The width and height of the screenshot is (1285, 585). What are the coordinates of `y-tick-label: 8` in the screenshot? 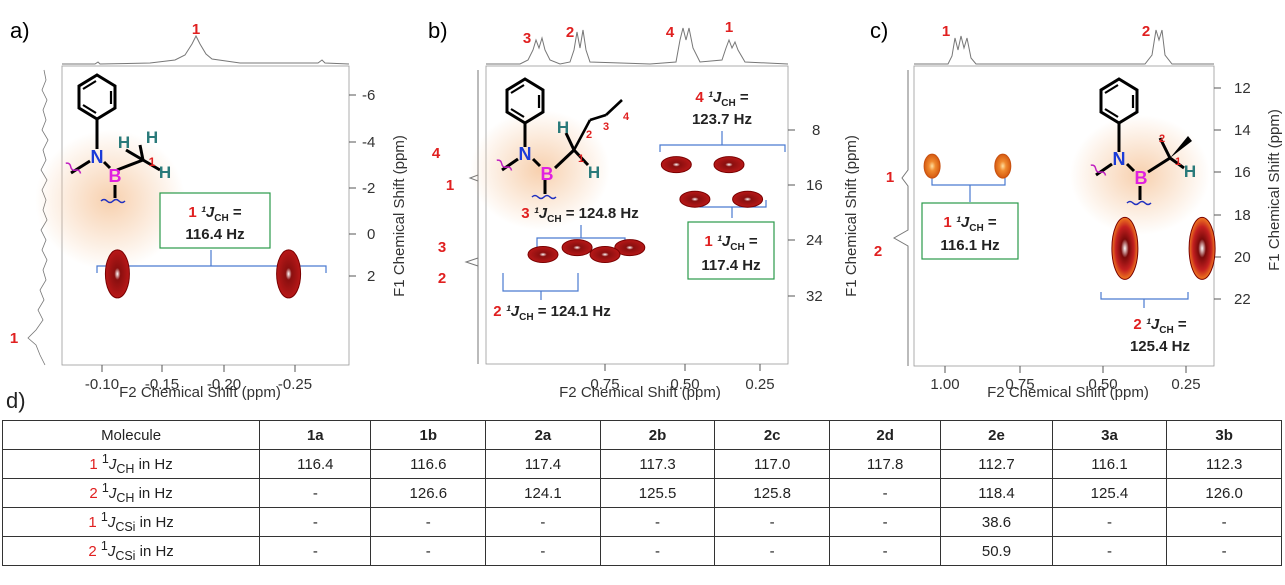 It's located at (816, 130).